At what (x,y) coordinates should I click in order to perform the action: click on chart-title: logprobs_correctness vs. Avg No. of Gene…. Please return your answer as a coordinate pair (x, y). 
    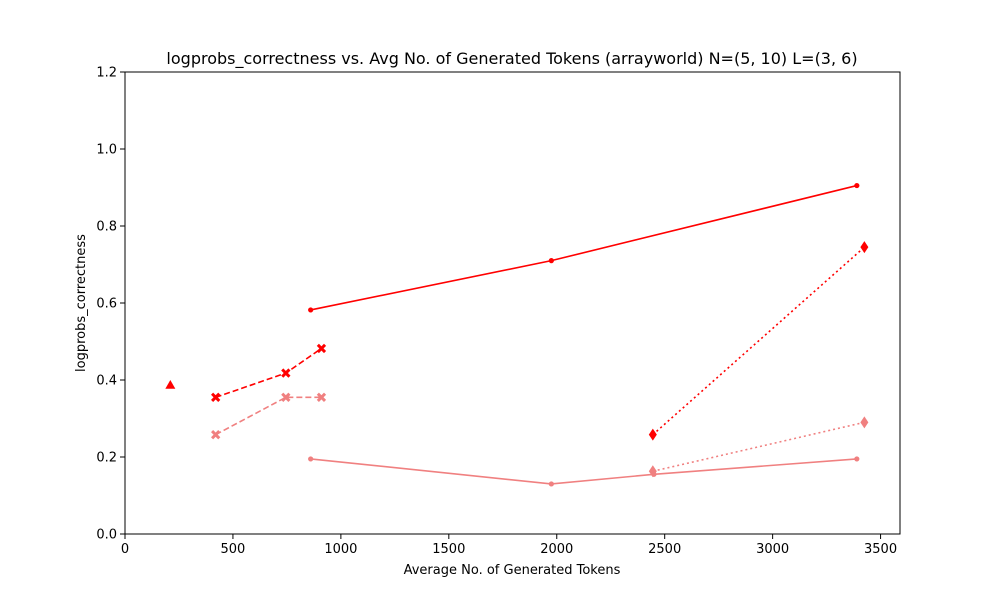
    Looking at the image, I should click on (511, 59).